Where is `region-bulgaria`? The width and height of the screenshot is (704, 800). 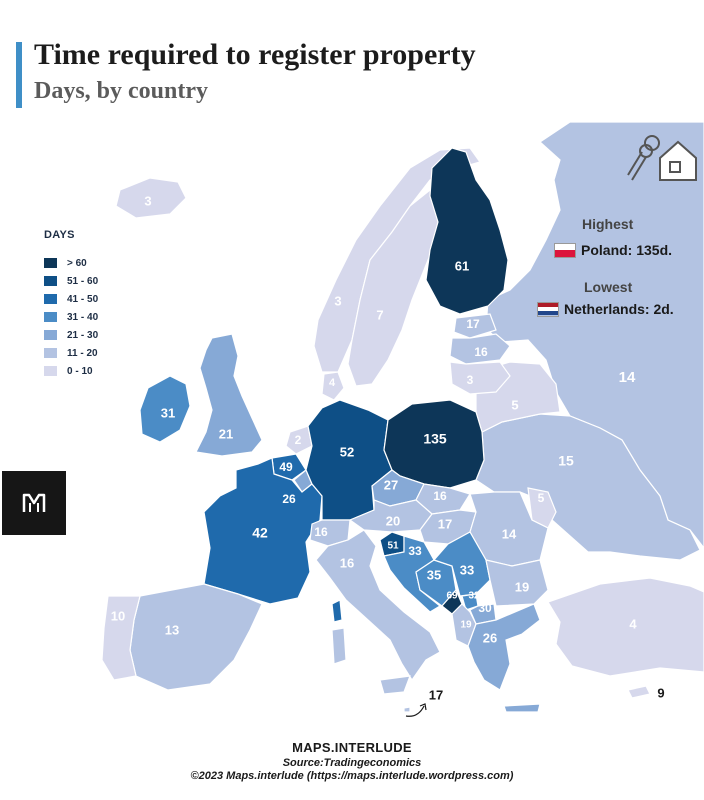
region-bulgaria is located at coordinates (517, 583).